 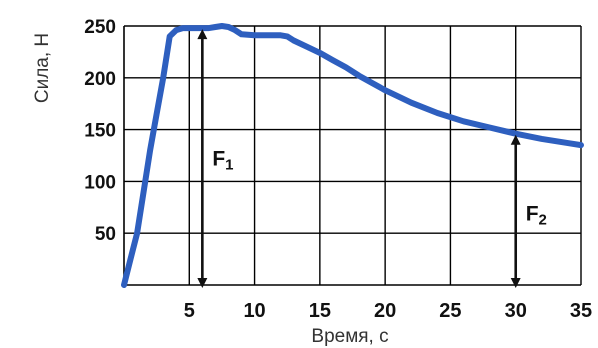 I want to click on force-label-f1: F1, so click(x=222, y=161).